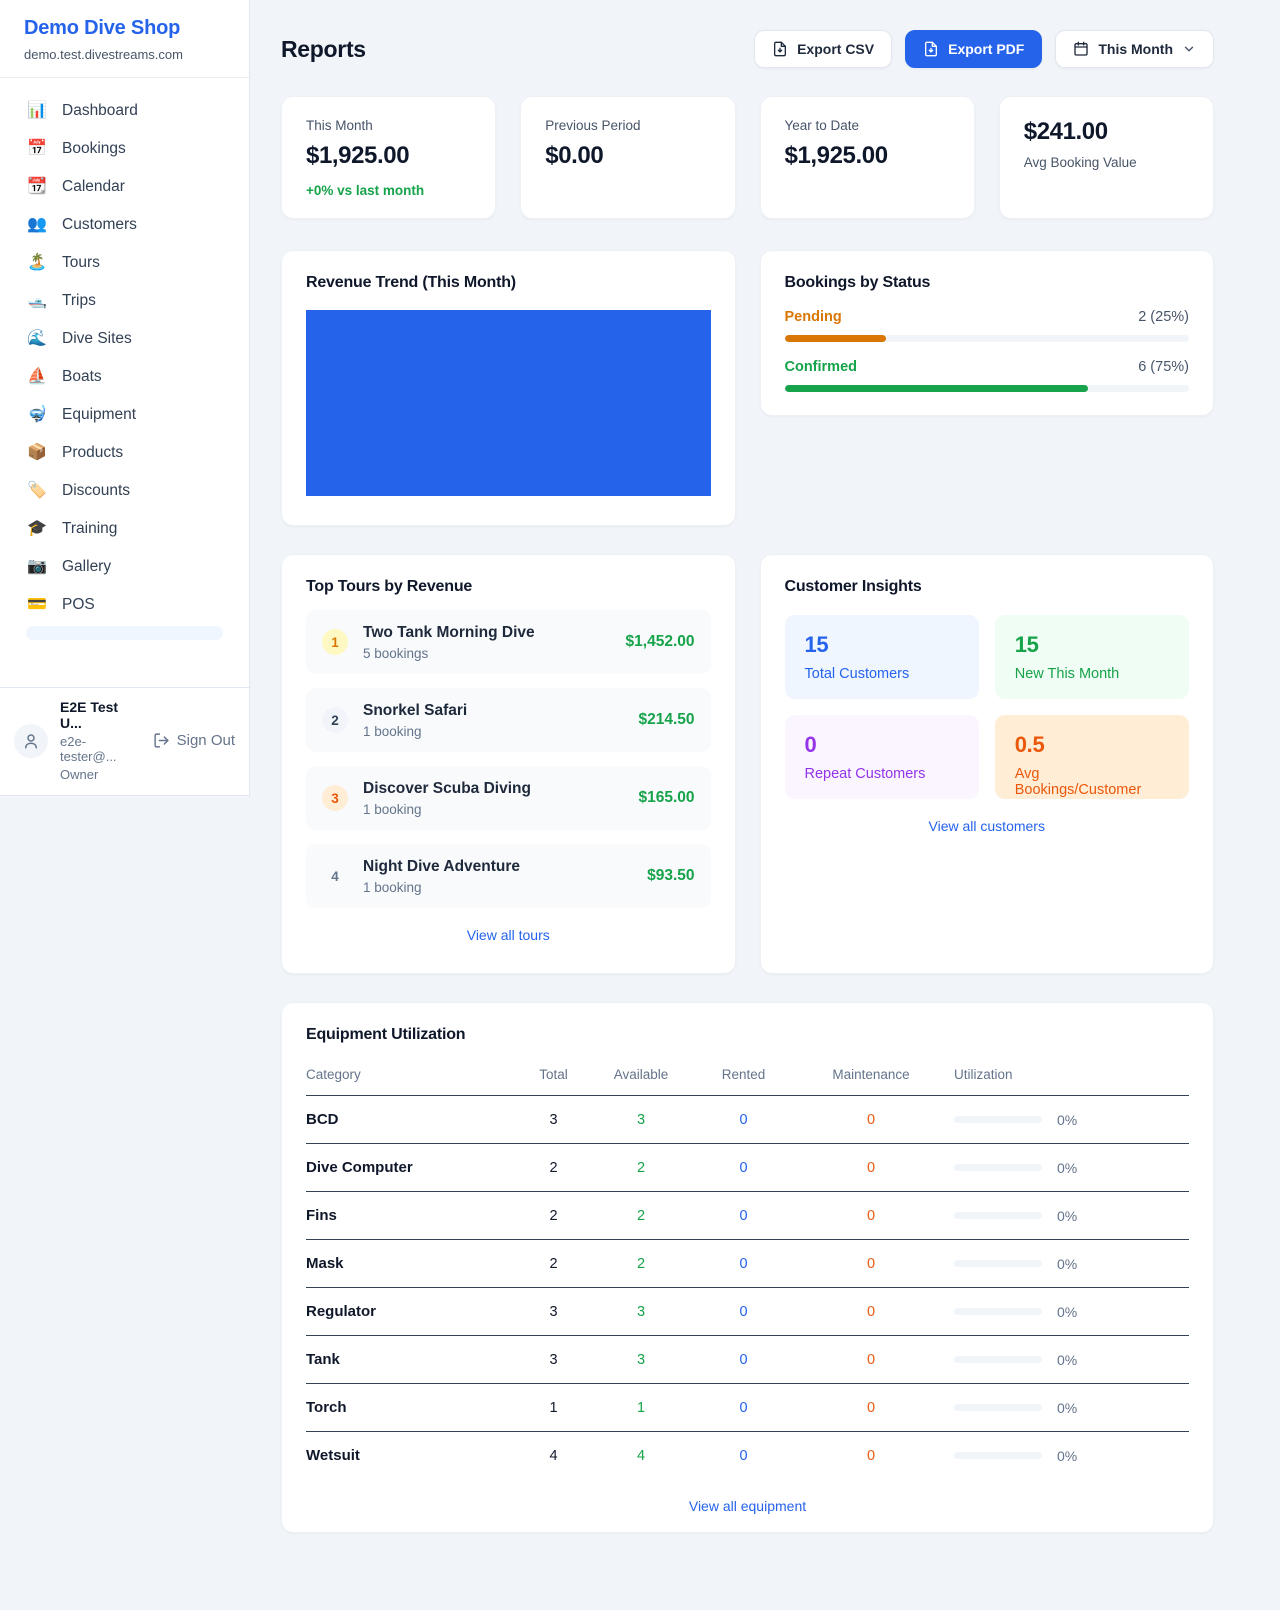  I want to click on view-all-tours-link: View all tours, so click(508, 935).